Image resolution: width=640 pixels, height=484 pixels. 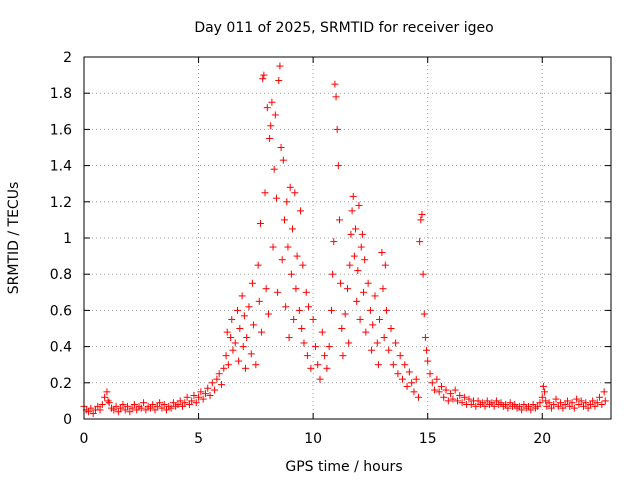 What do you see at coordinates (67, 420) in the screenshot?
I see `y-tick-label: 0` at bounding box center [67, 420].